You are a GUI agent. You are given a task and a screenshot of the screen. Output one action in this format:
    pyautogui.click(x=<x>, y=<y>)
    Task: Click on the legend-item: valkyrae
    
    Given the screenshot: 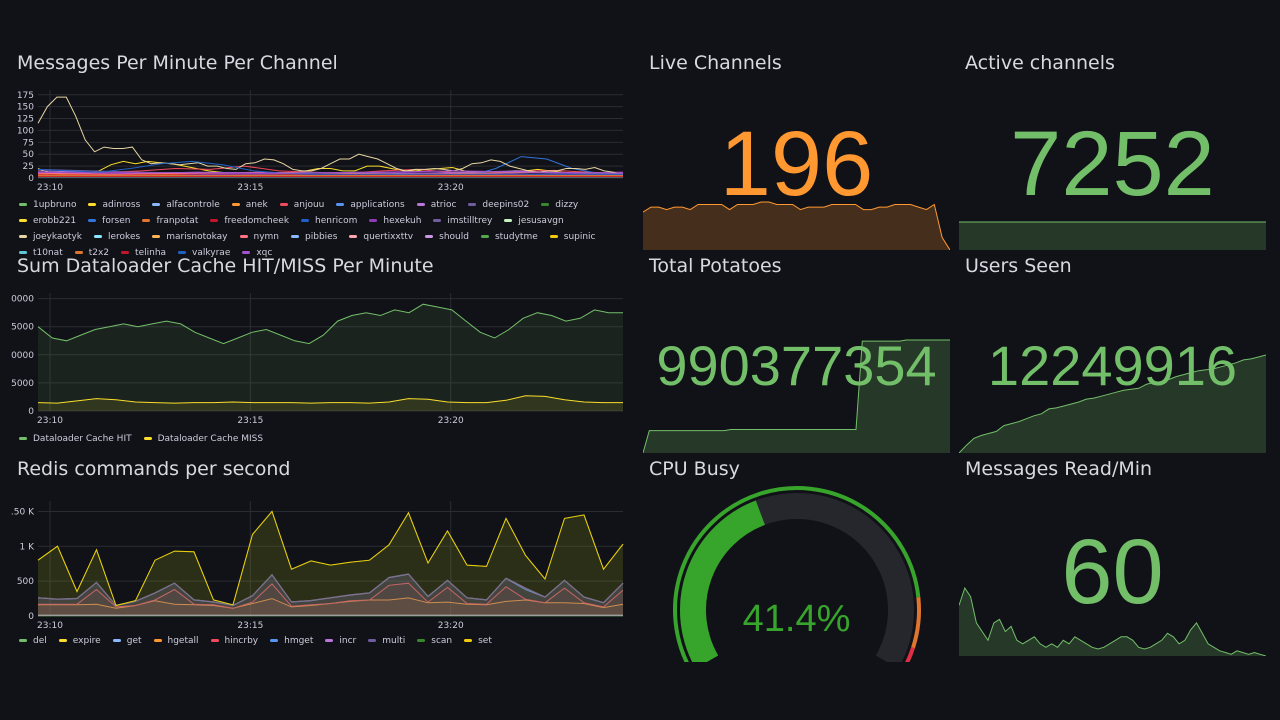 What is the action you would take?
    pyautogui.click(x=204, y=252)
    